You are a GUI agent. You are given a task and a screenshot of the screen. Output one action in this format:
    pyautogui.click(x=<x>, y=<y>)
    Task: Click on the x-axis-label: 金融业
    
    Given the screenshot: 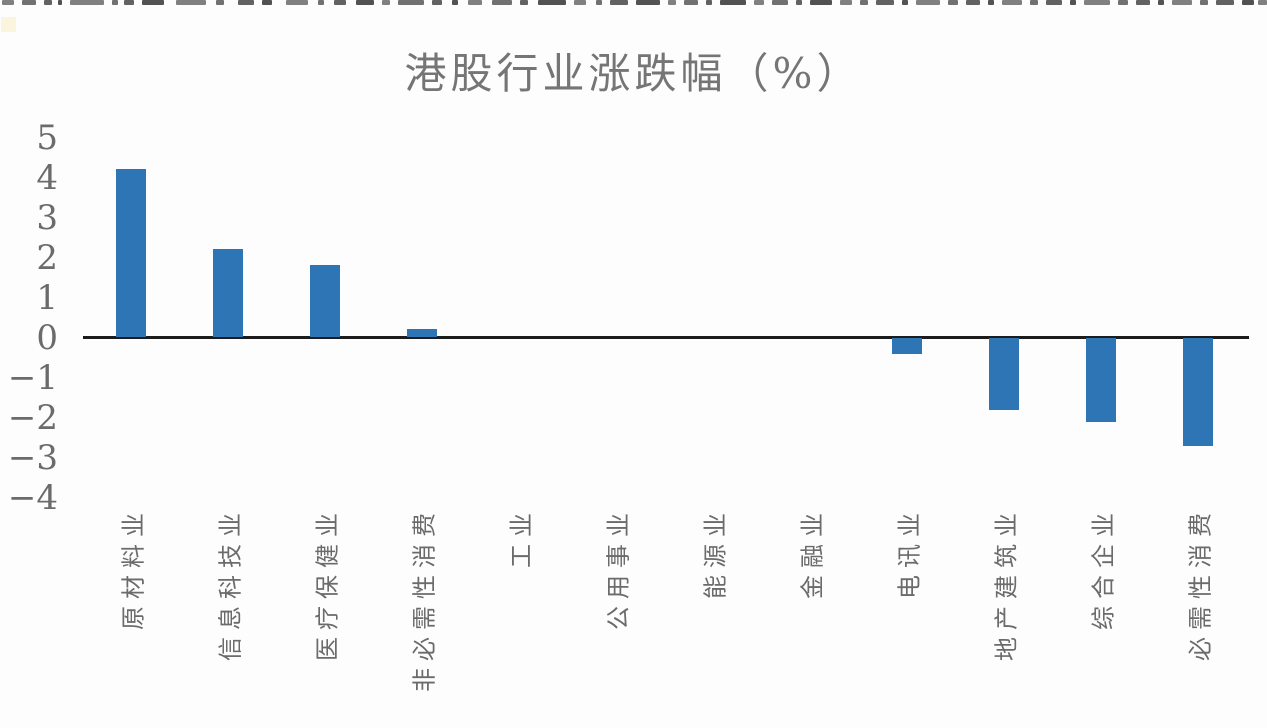 What is the action you would take?
    pyautogui.click(x=812, y=552)
    